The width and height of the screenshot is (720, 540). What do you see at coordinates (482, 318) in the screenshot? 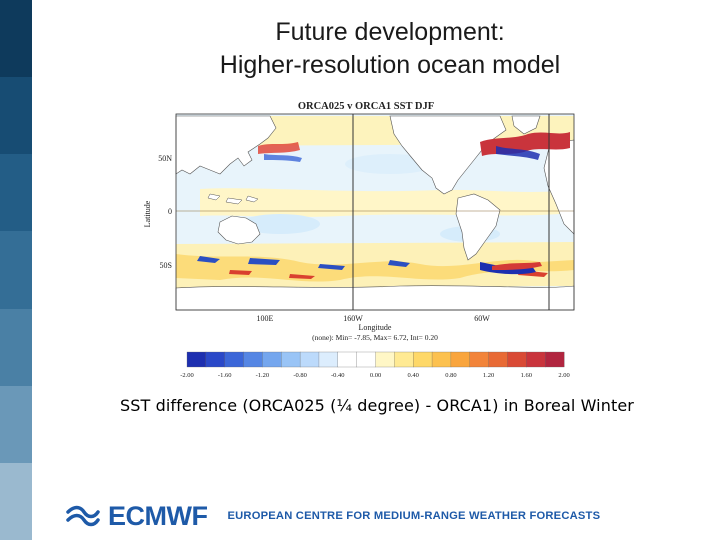
I see `x-tick-60w: 60W` at bounding box center [482, 318].